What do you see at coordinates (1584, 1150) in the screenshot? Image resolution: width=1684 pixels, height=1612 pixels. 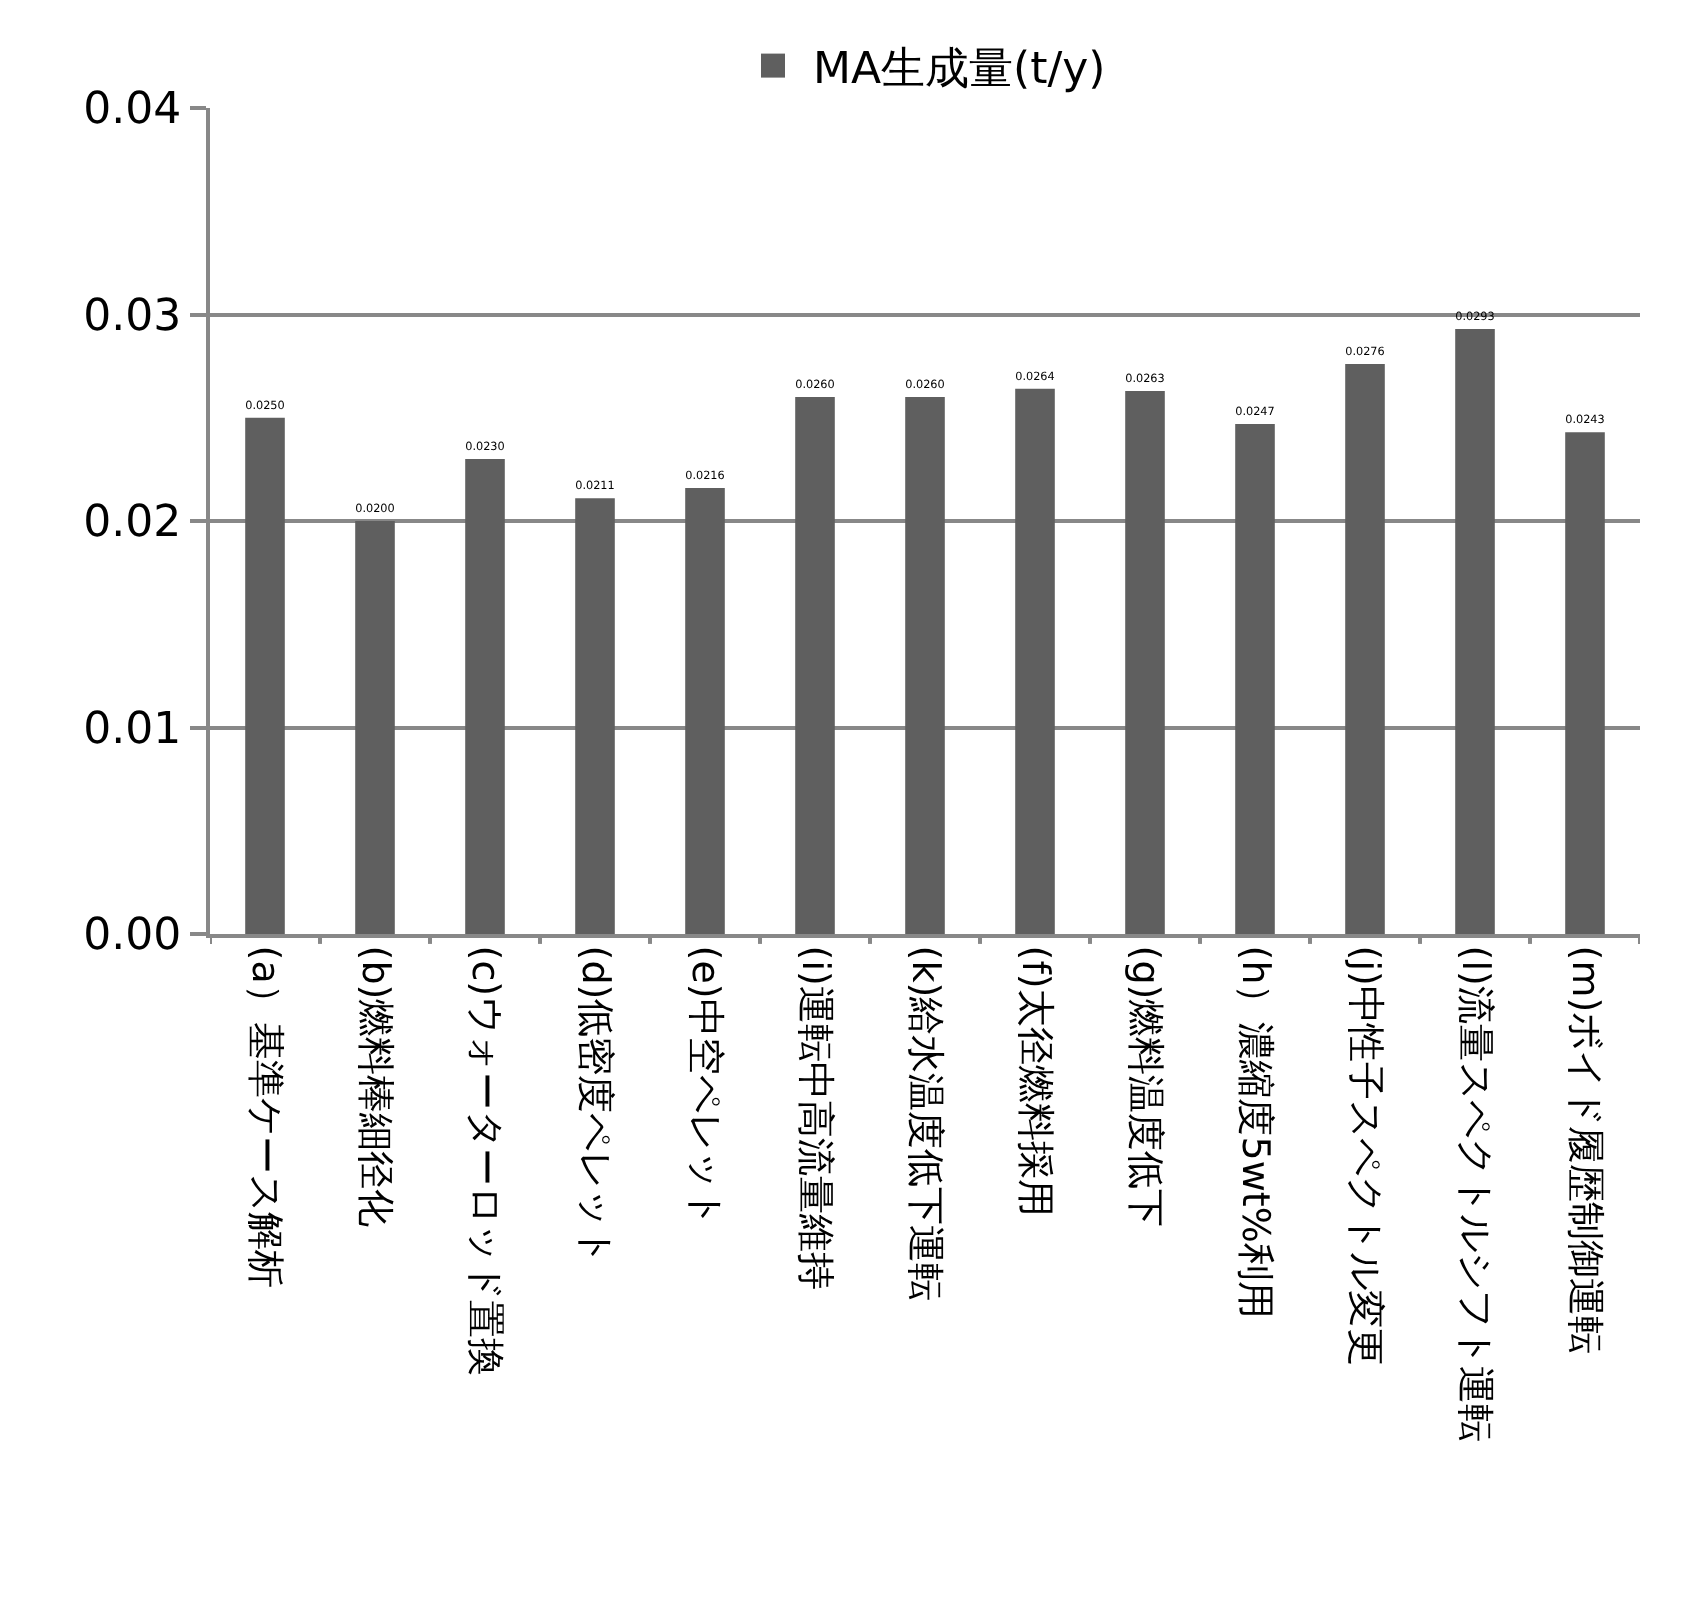 I see `x-tick-label: (m)ボイド履歴制御運転` at bounding box center [1584, 1150].